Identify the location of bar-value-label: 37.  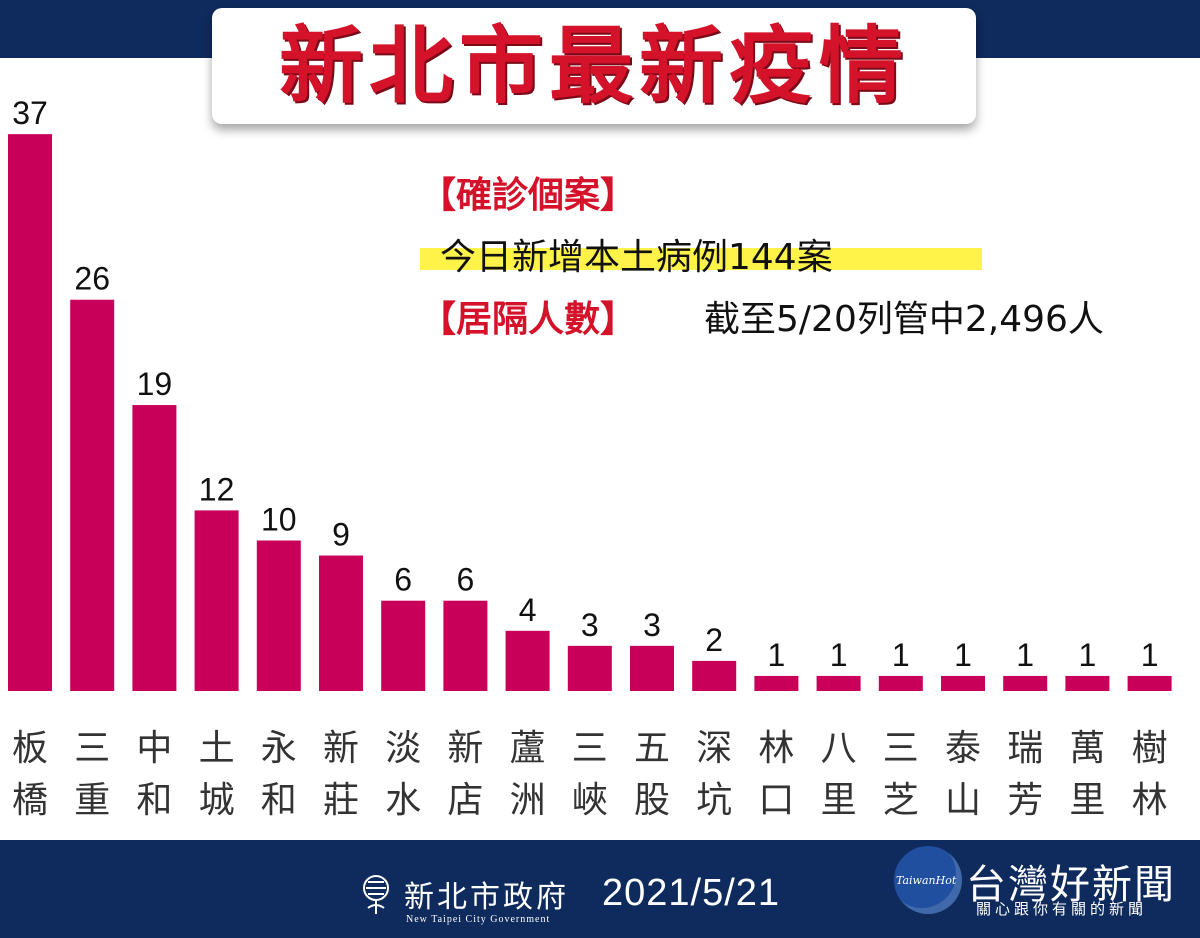
(30, 113).